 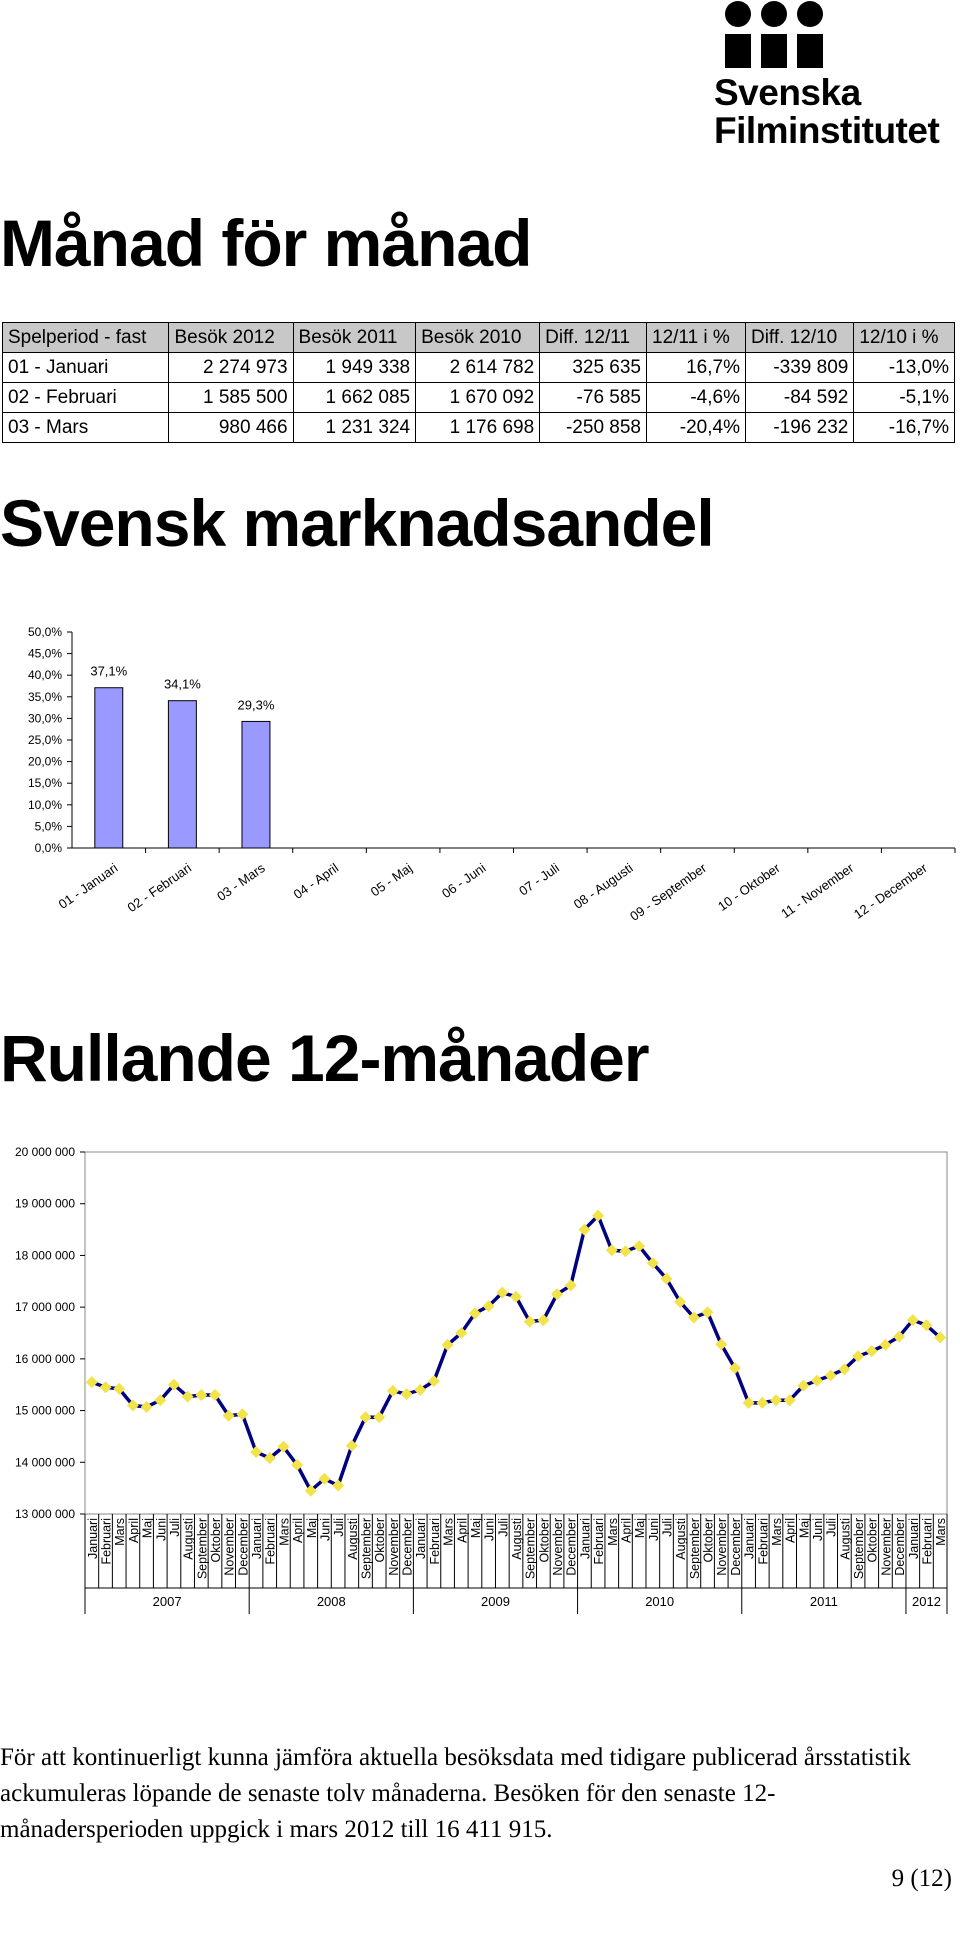 I want to click on y-tick-label: 5,0%, so click(x=49, y=826).